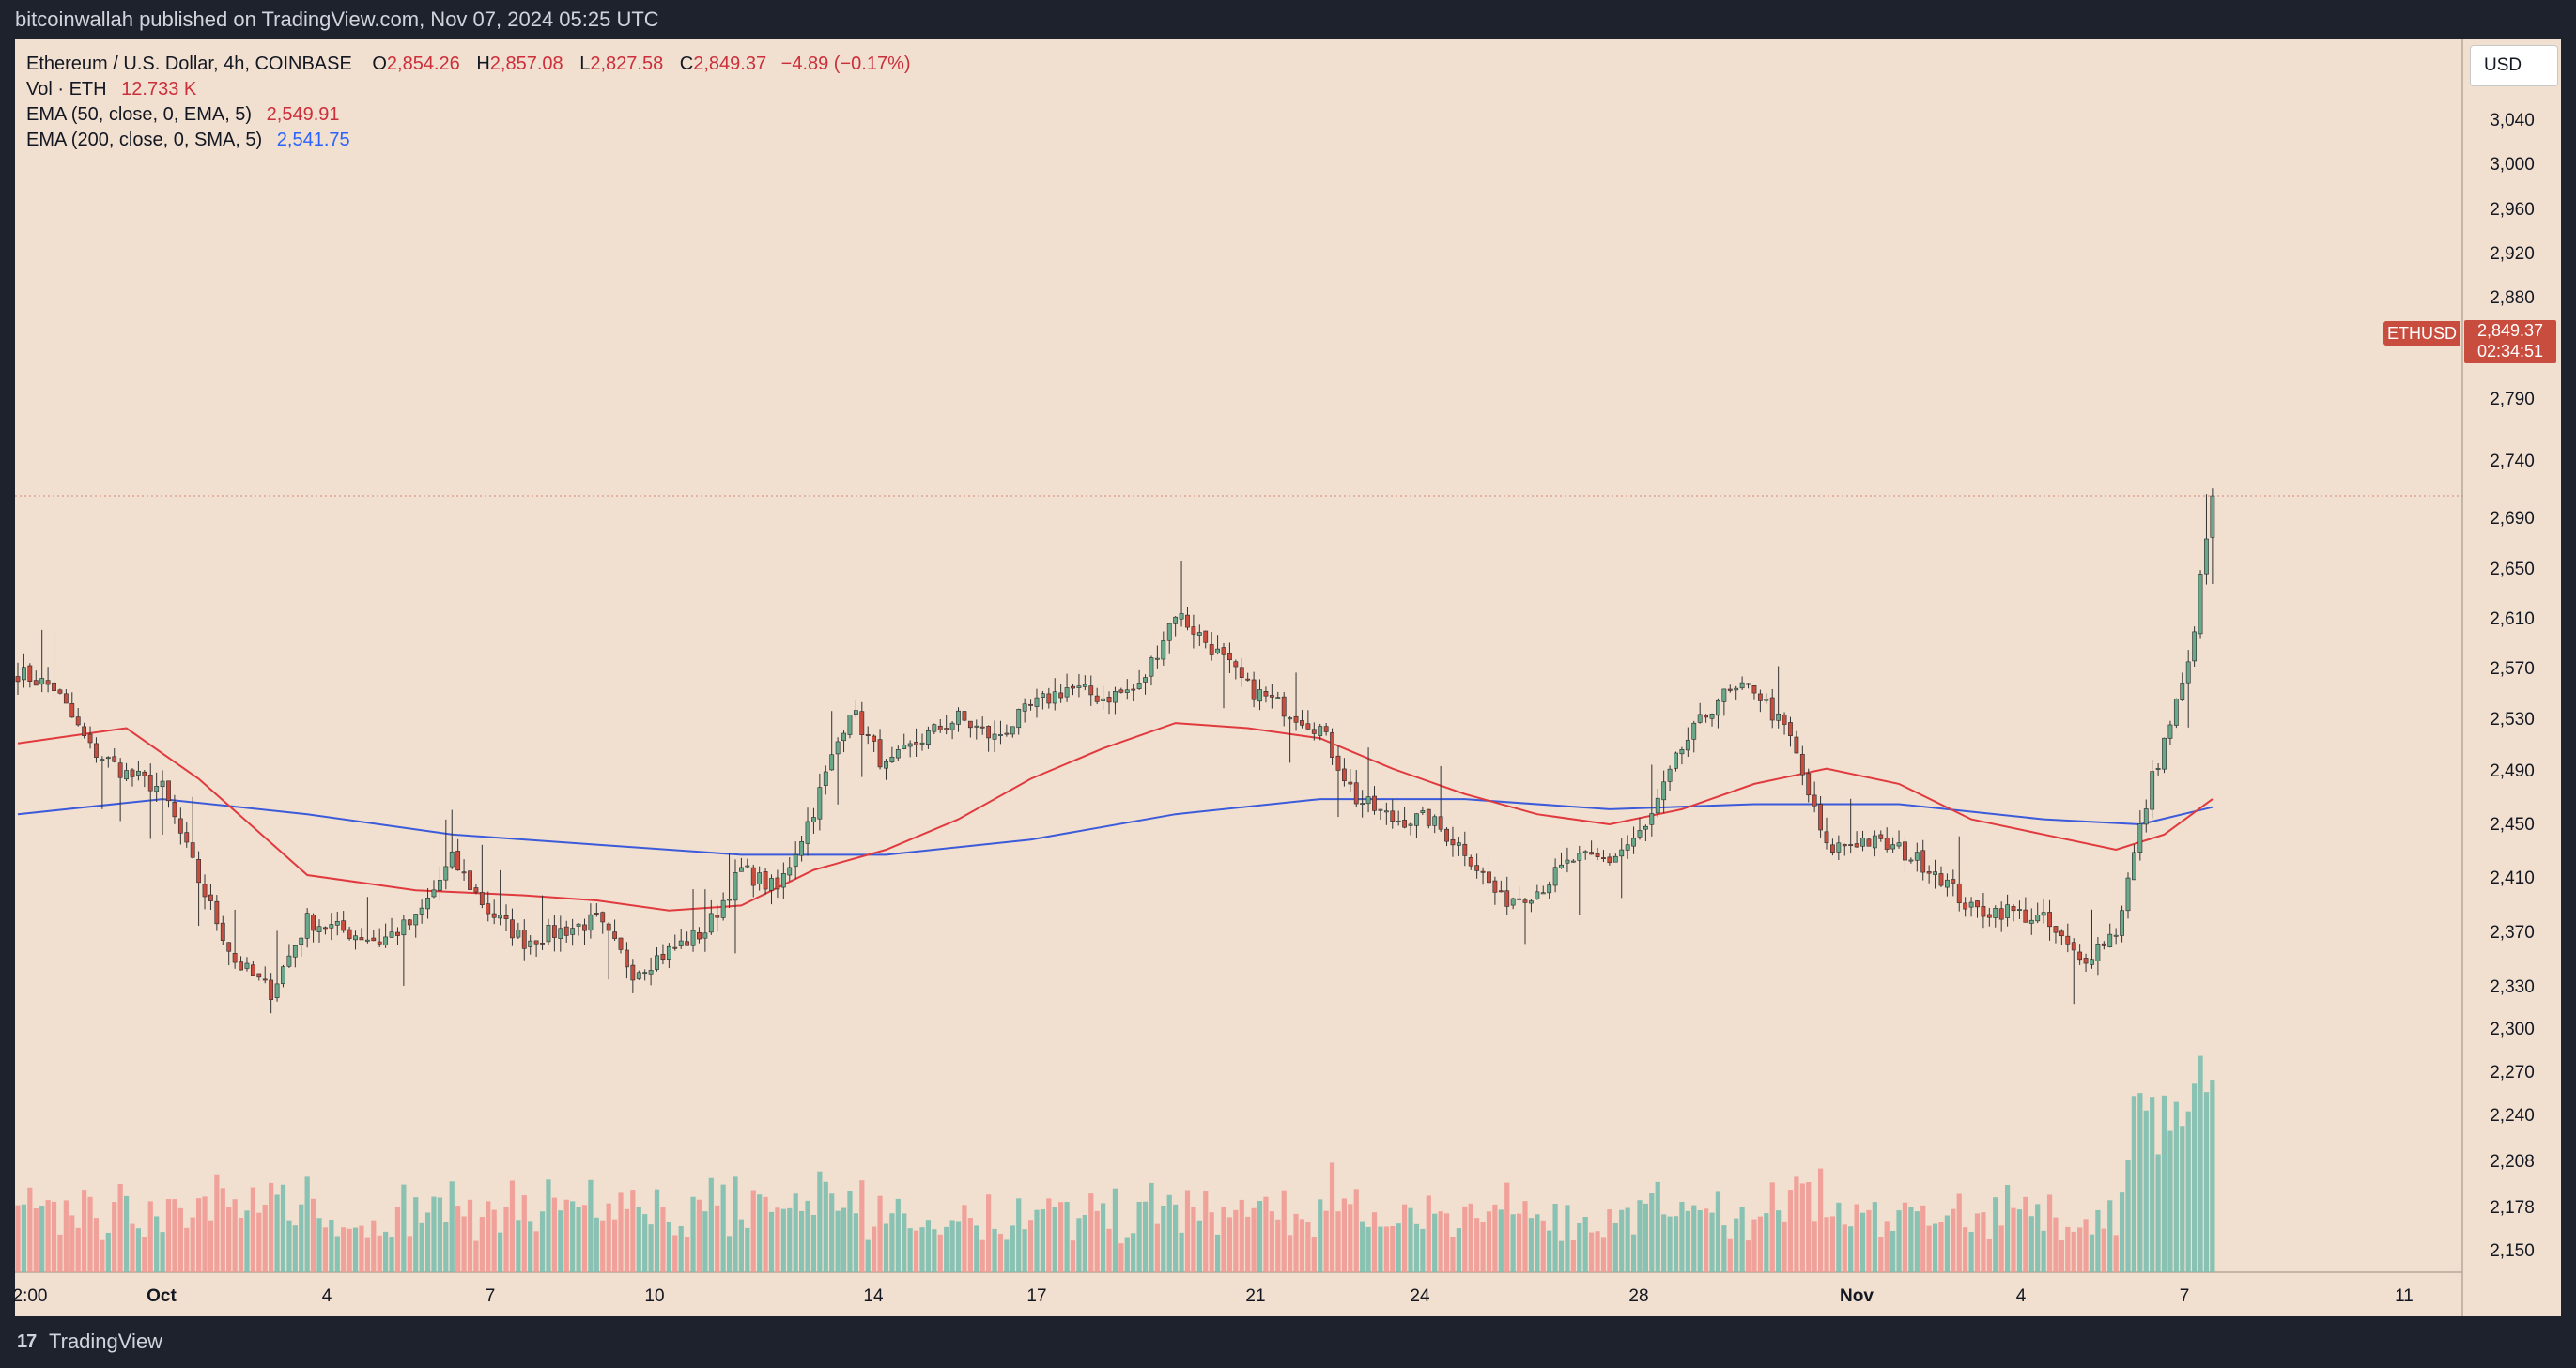 This screenshot has width=2576, height=1368. Describe the element at coordinates (2185, 1296) in the screenshot. I see `x-tick-label: 7` at that location.